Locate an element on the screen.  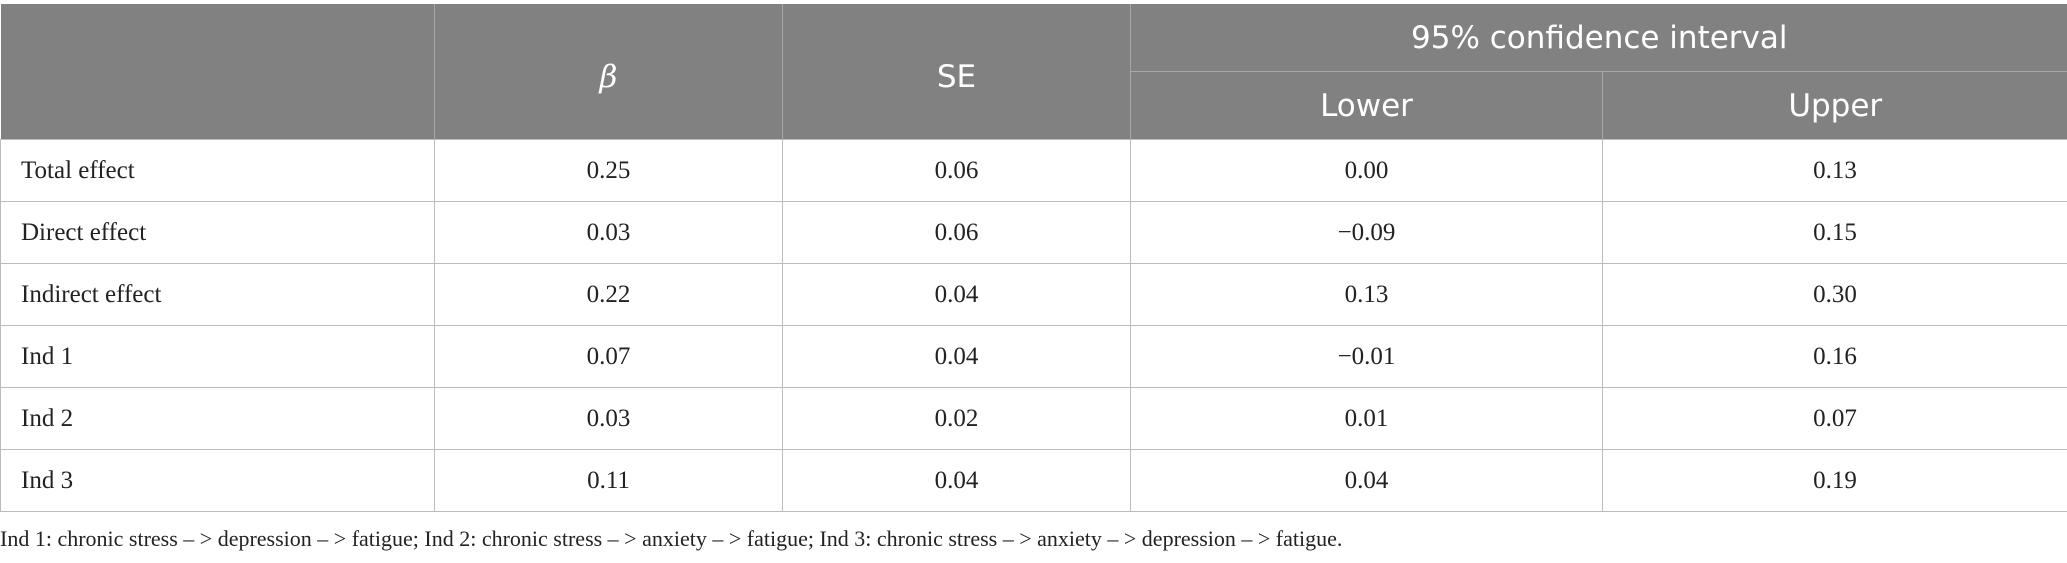
row-label: Total effect is located at coordinates (217, 170).